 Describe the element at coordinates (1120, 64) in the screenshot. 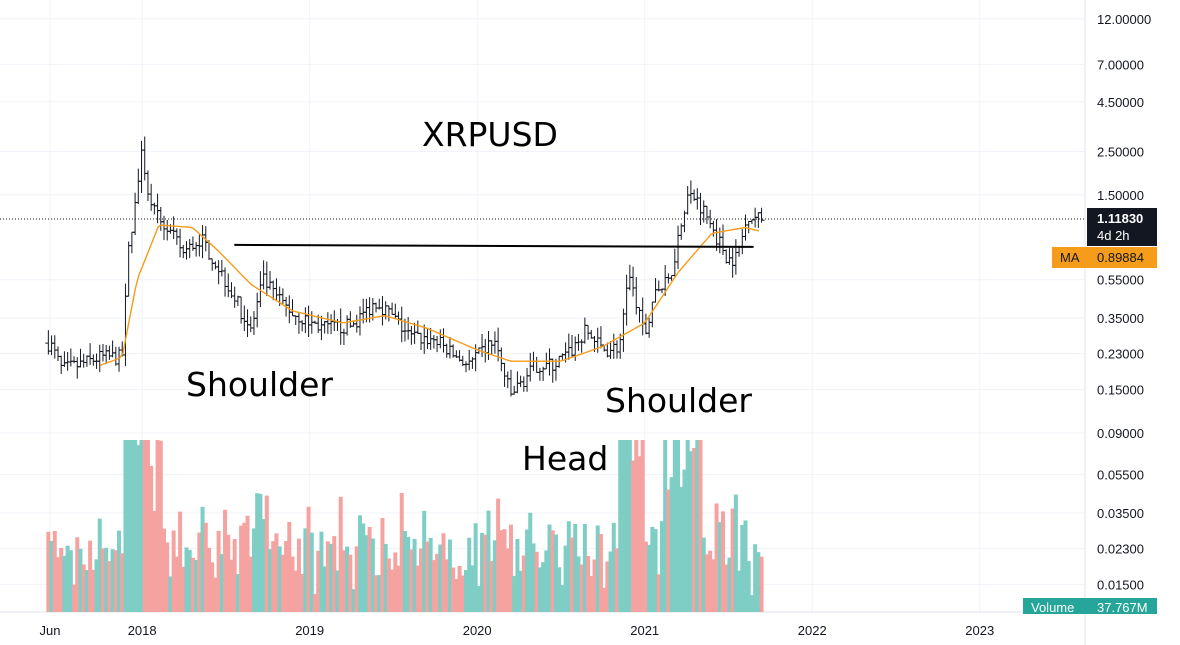

I see `y-tick-label: 7.00000` at that location.